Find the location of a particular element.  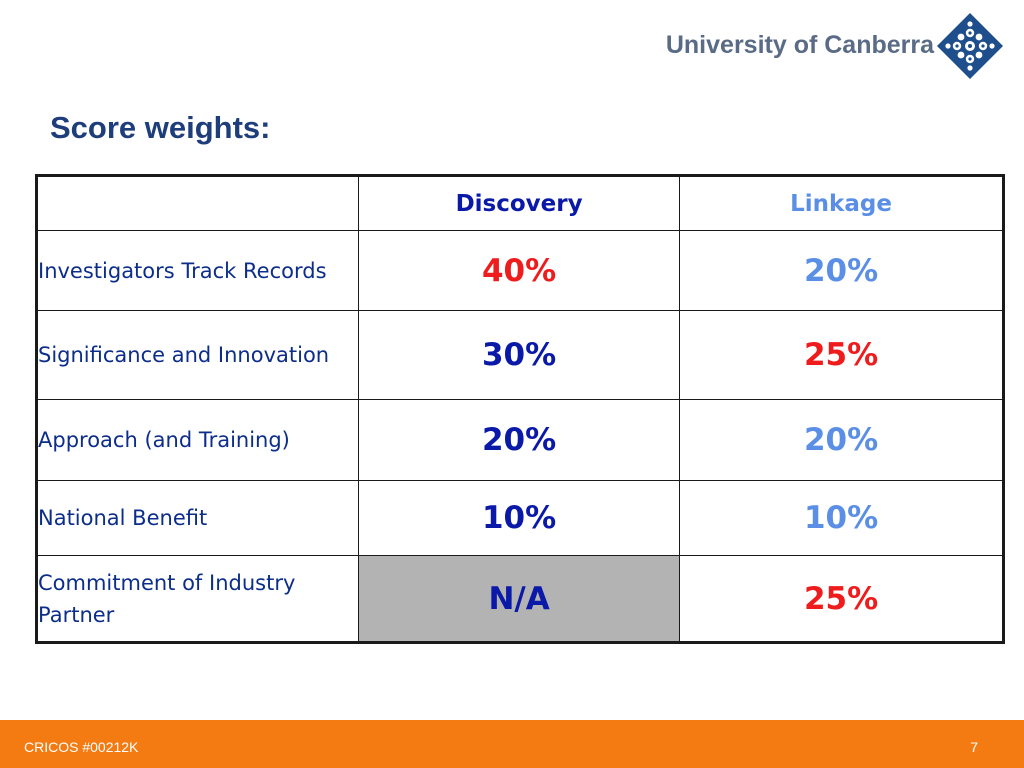

discovery-value: 20% is located at coordinates (519, 440).